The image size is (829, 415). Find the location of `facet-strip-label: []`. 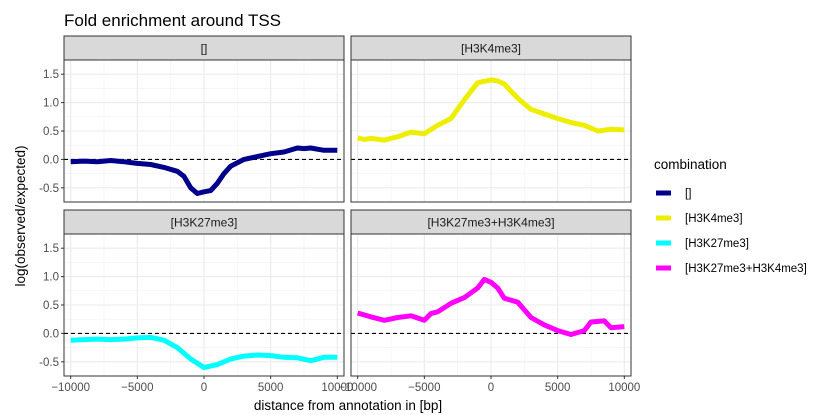

facet-strip-label: [] is located at coordinates (204, 49).